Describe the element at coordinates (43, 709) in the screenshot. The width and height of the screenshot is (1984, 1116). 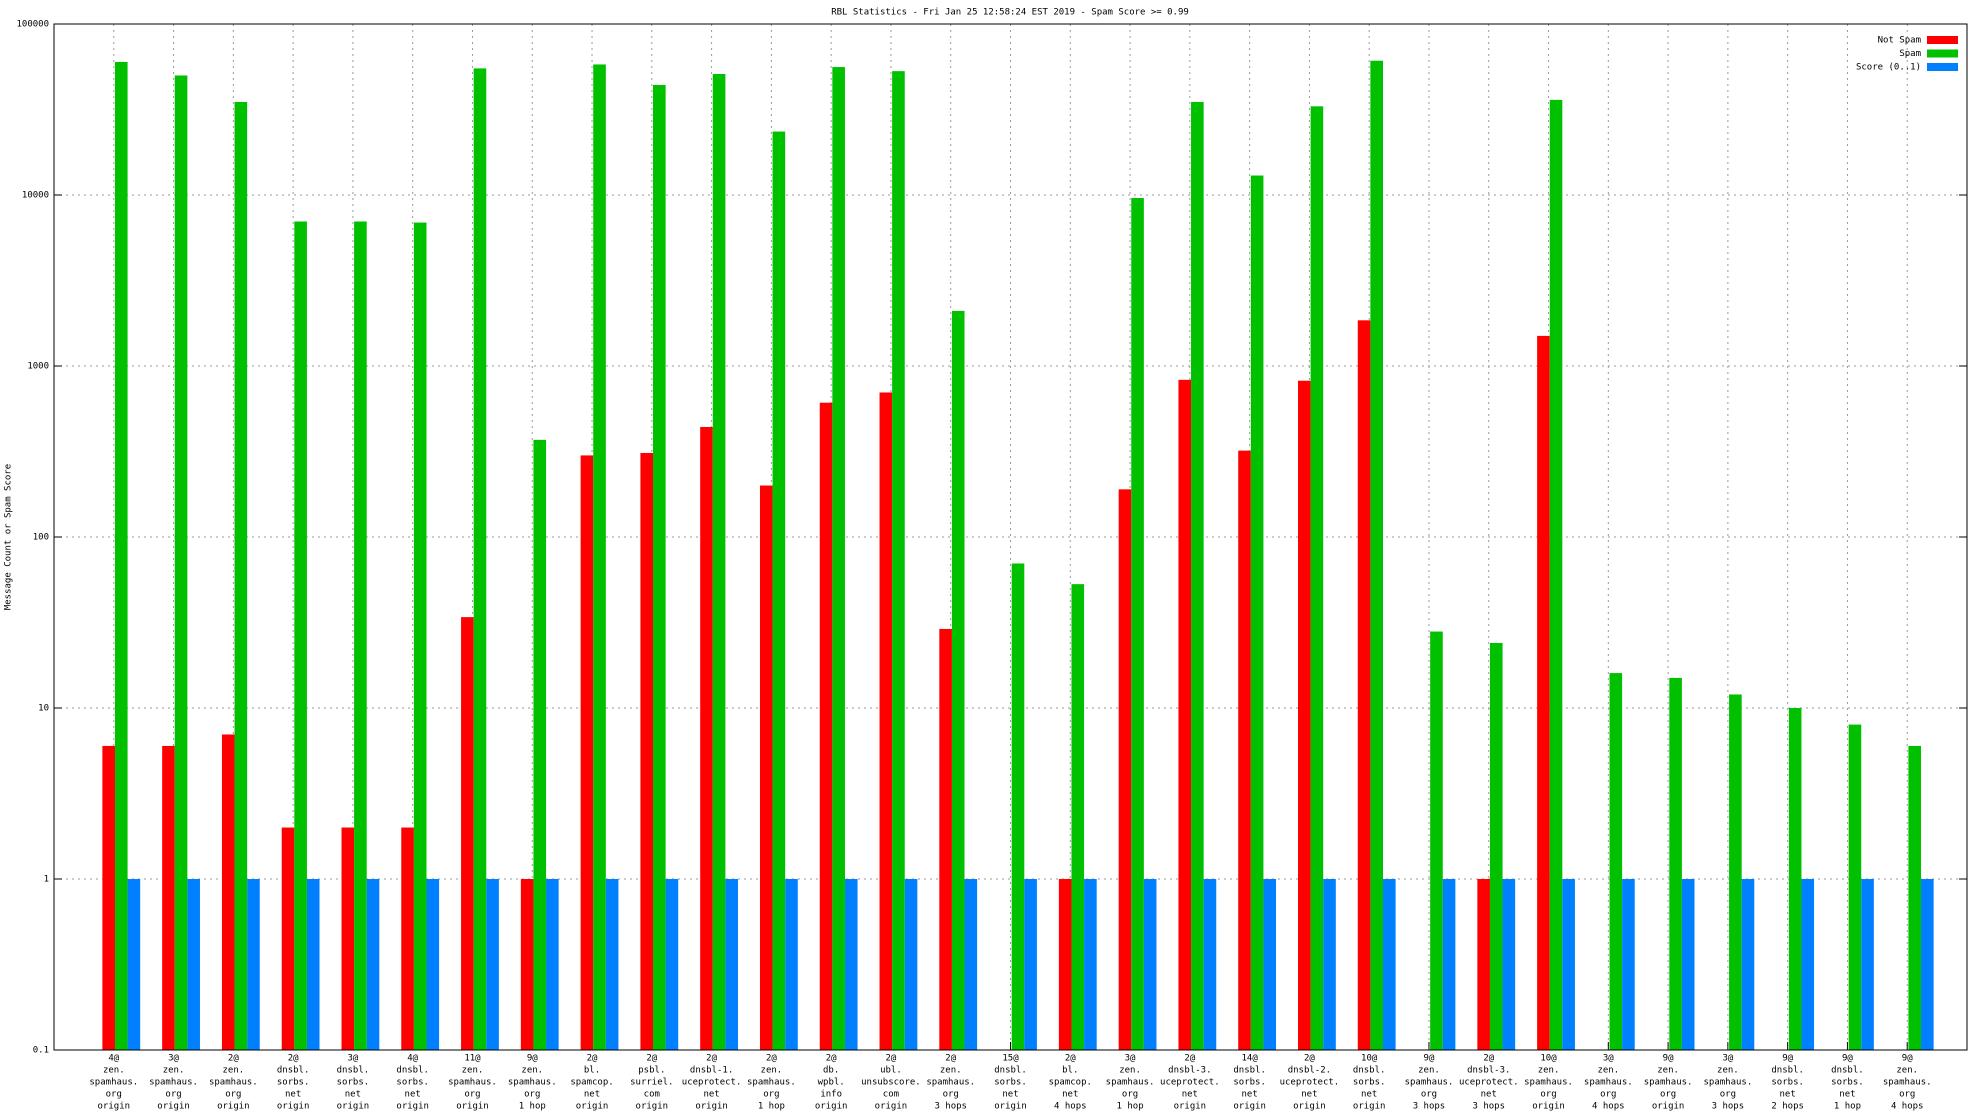
I see `y-tick-label: 10` at that location.